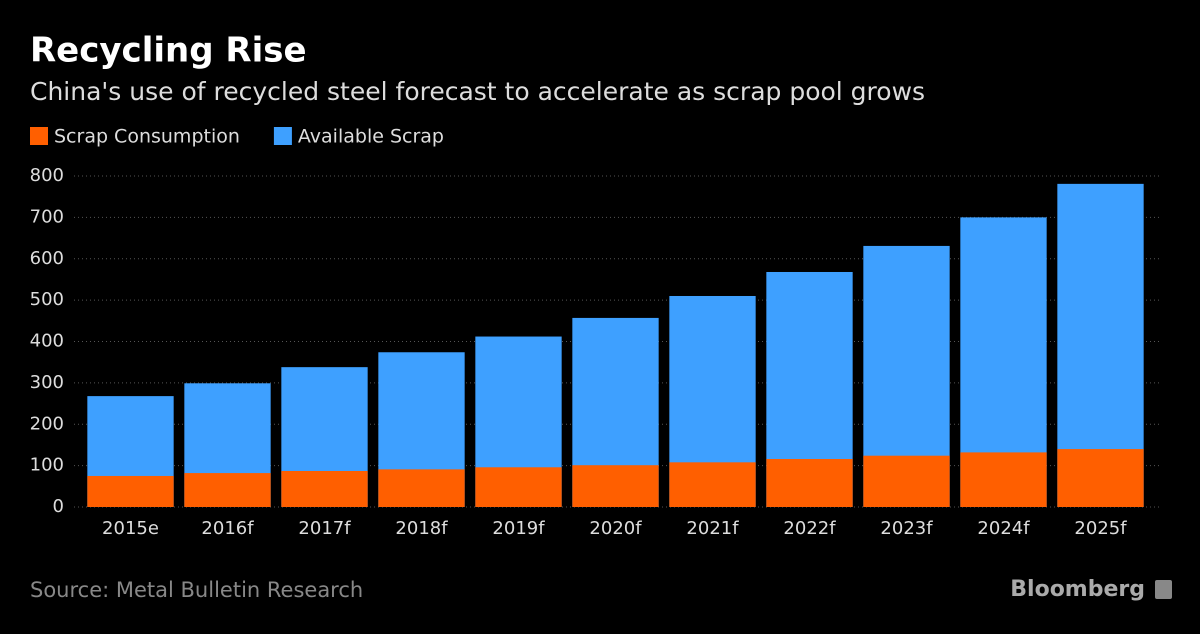  Describe the element at coordinates (130, 528) in the screenshot. I see `x-tick-label: 2015e` at that location.